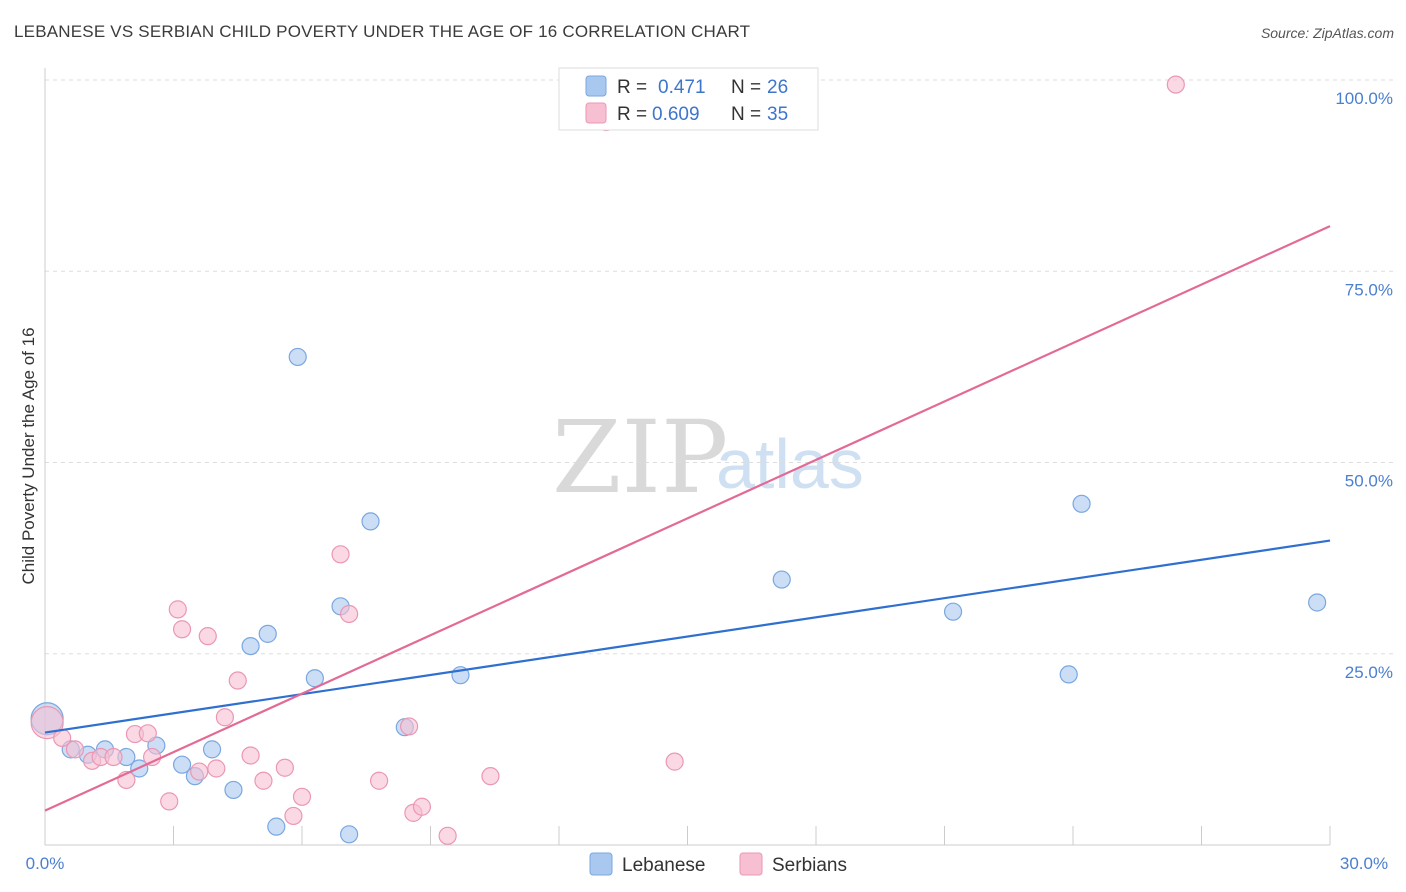 Image resolution: width=1406 pixels, height=892 pixels. I want to click on legend-r-value-serbians: 0.609, so click(676, 114).